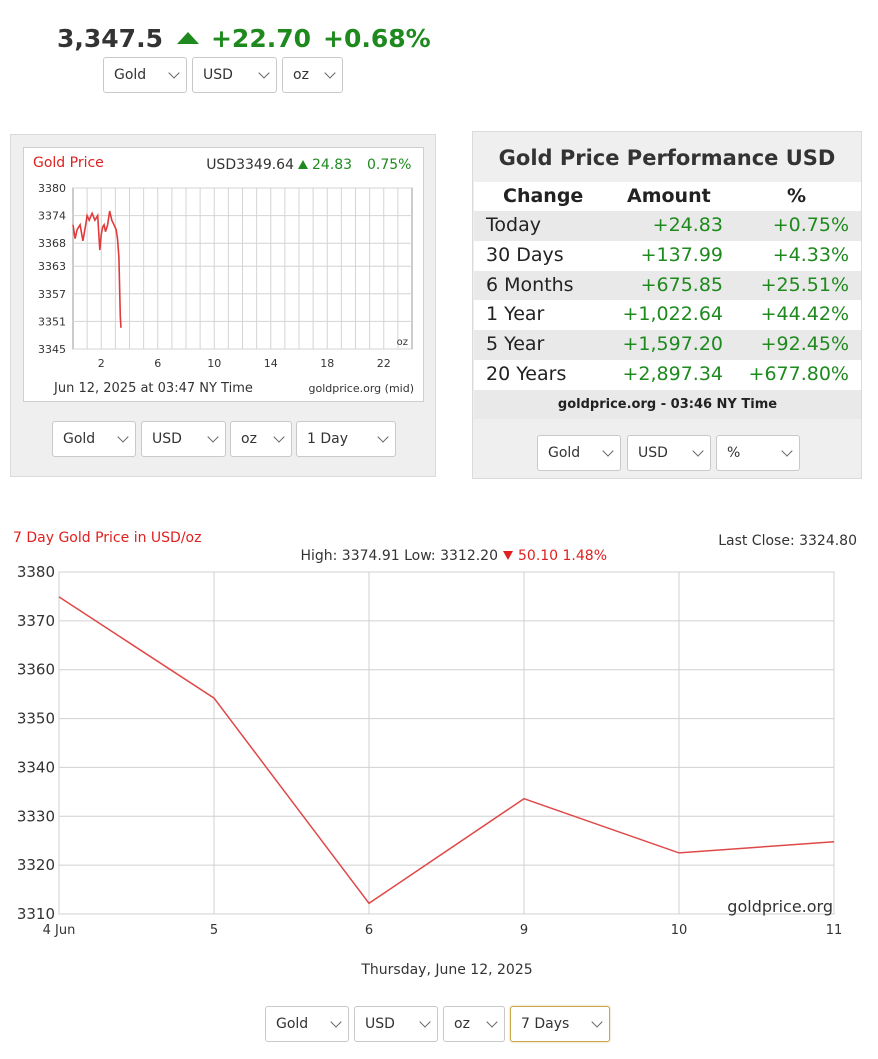 This screenshot has height=1059, width=878. What do you see at coordinates (798, 374) in the screenshot?
I see `row-percent: +677.80%` at bounding box center [798, 374].